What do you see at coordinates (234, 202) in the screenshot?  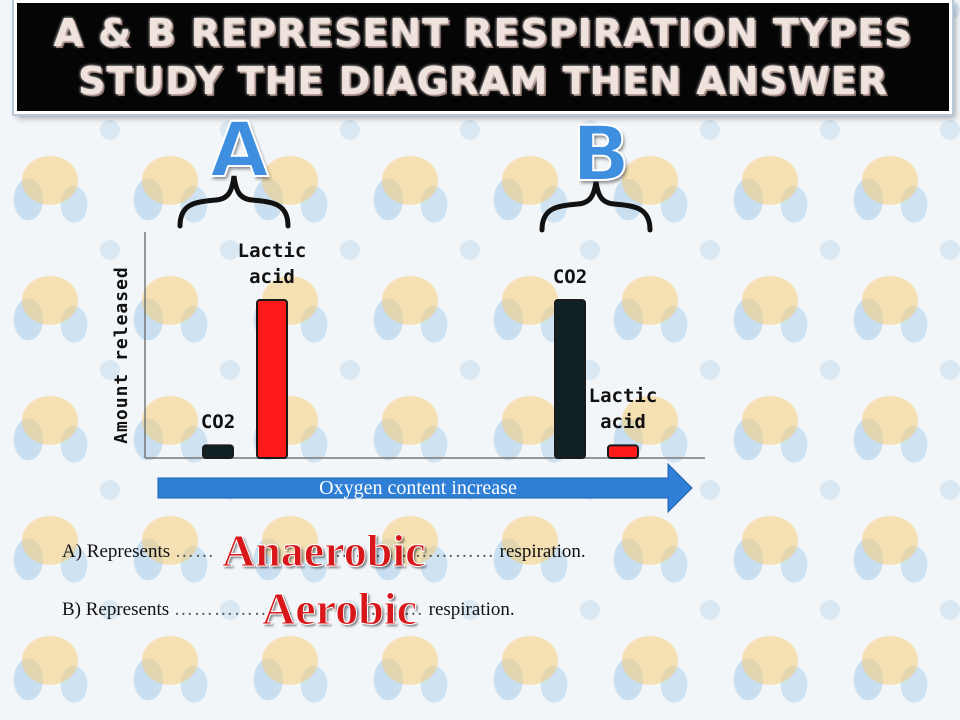 I see `brace-a-icon` at bounding box center [234, 202].